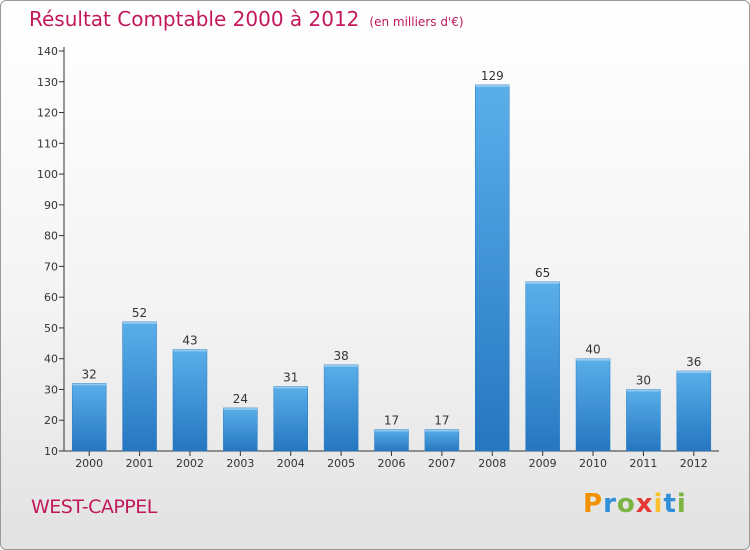 Image resolution: width=750 pixels, height=550 pixels. Describe the element at coordinates (89, 463) in the screenshot. I see `x-tick-label: 2000` at that location.